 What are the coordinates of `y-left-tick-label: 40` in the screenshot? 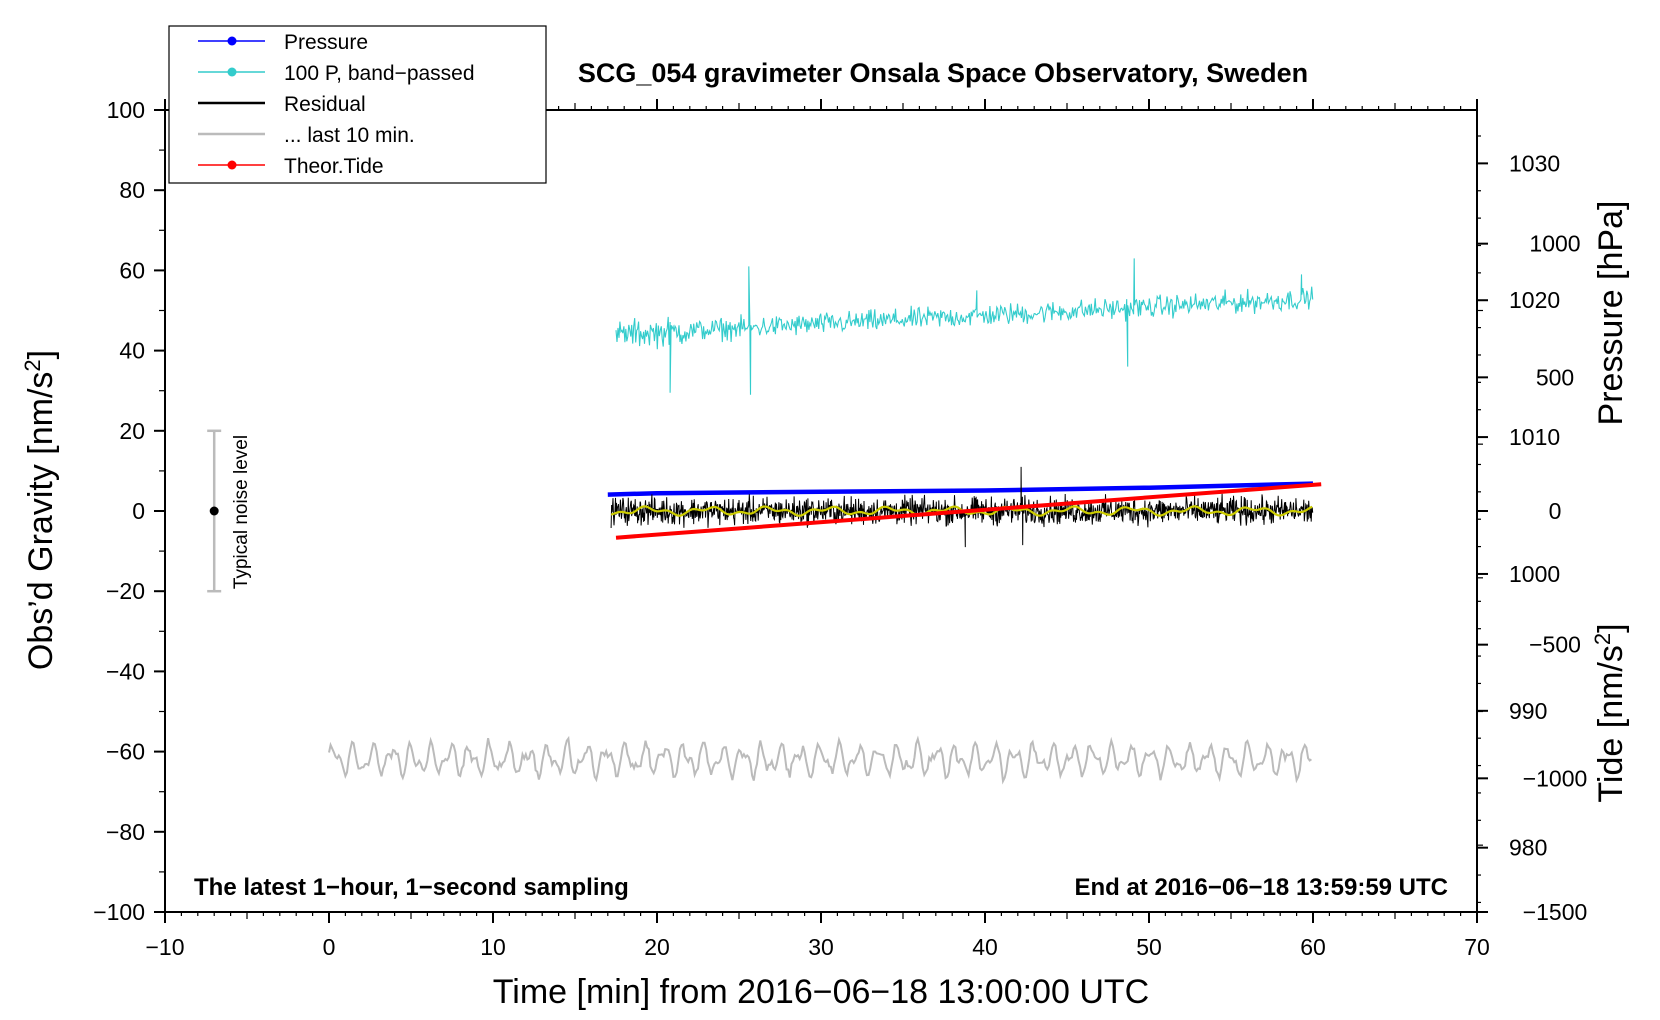 It's located at (132, 351).